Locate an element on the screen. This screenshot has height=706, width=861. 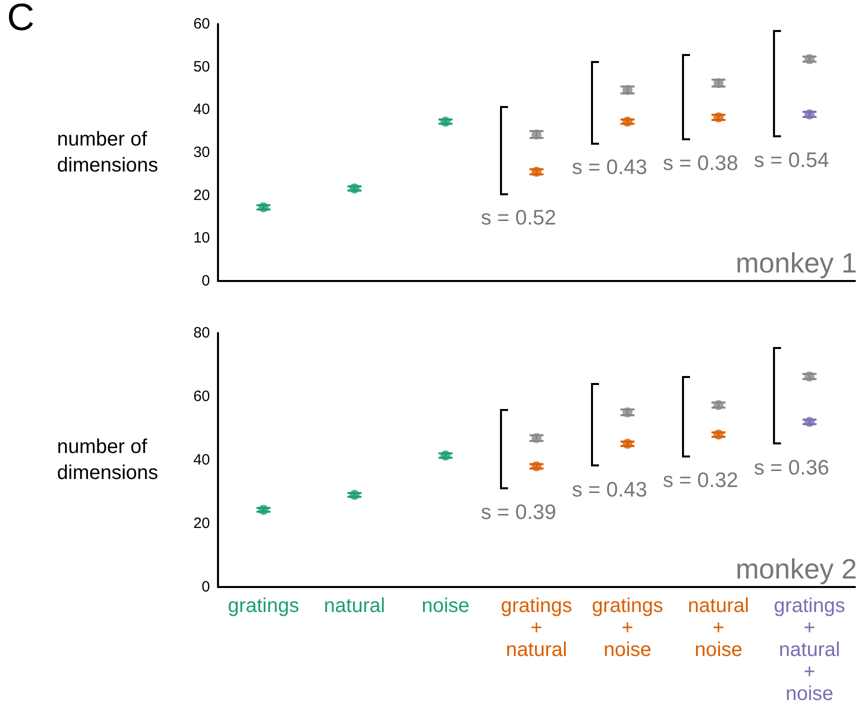
annotation: monkey 2 is located at coordinates (797, 569).